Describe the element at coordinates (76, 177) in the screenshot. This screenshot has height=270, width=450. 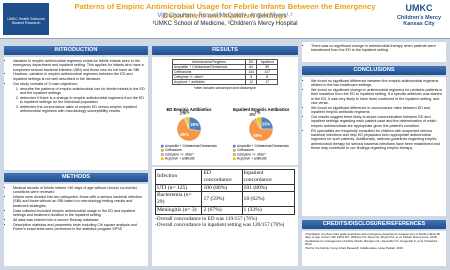
I see `section-heading: METHODS` at that location.